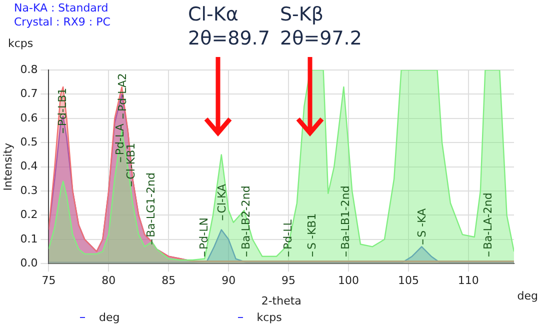 The height and width of the screenshot is (328, 546). What do you see at coordinates (122, 92) in the screenshot?
I see `annotation: Pd-LA2` at bounding box center [122, 92].